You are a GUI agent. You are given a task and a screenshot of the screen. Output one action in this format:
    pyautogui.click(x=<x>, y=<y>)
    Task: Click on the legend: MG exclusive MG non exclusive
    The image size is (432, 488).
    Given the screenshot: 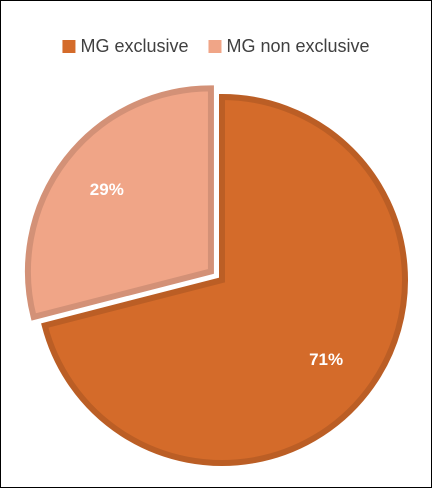 What is the action you would take?
    pyautogui.click(x=216, y=46)
    